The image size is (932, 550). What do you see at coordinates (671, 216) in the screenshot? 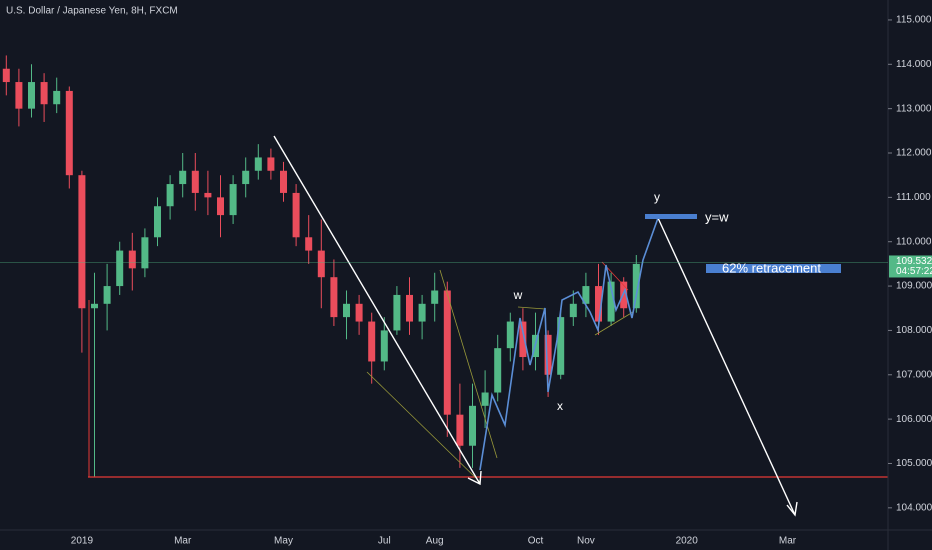
I see `target-zone` at bounding box center [671, 216].